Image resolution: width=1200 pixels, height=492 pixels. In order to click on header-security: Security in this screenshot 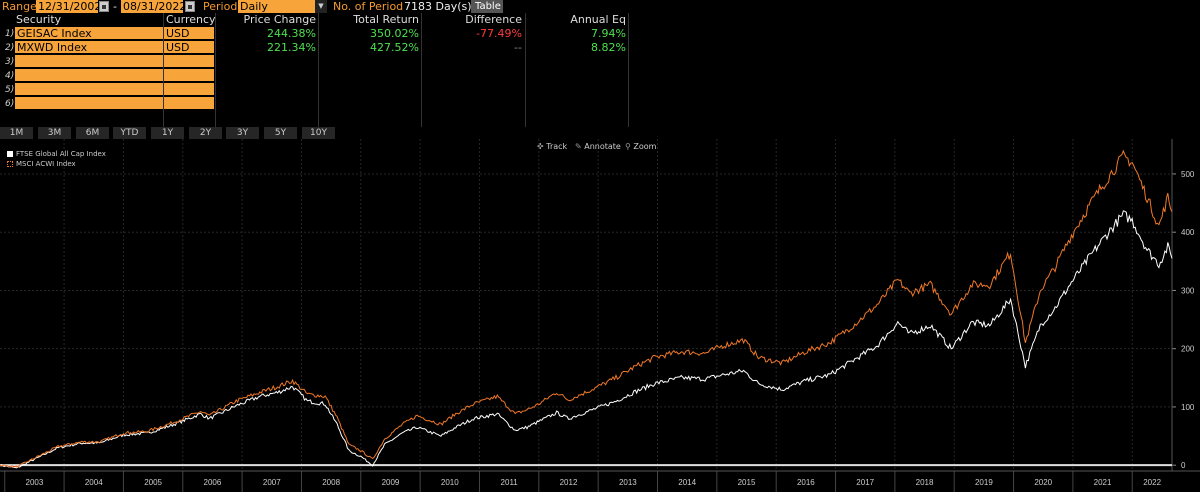, I will do `click(39, 19)`.